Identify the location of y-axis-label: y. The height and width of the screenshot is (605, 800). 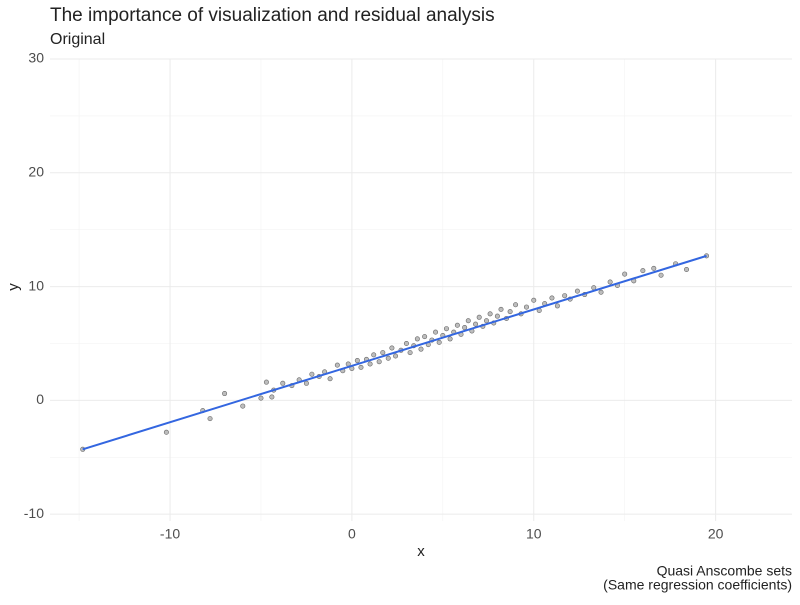
(13, 287).